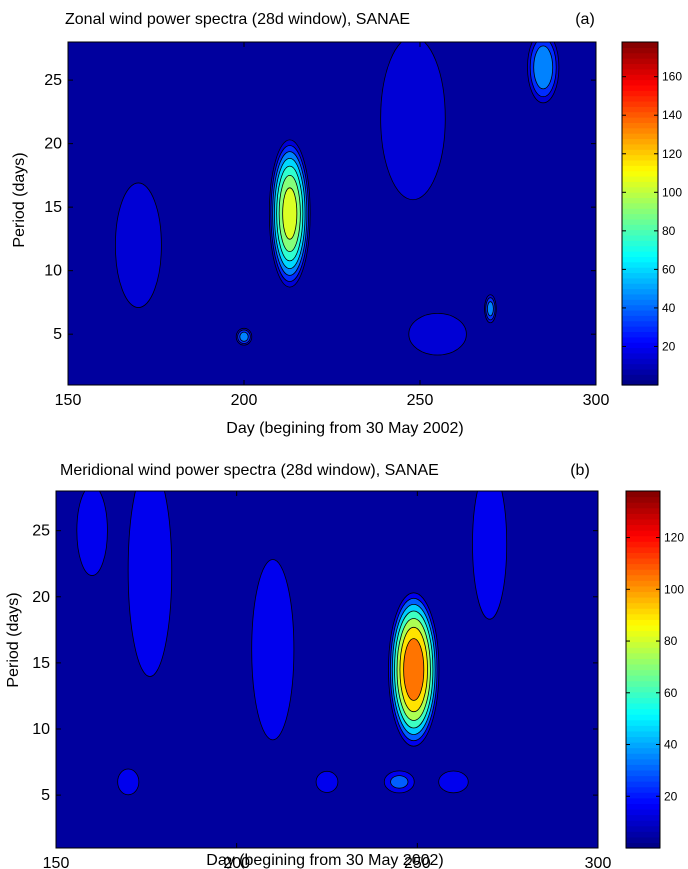 Image resolution: width=688 pixels, height=869 pixels. I want to click on x-tick-label: 200, so click(244, 400).